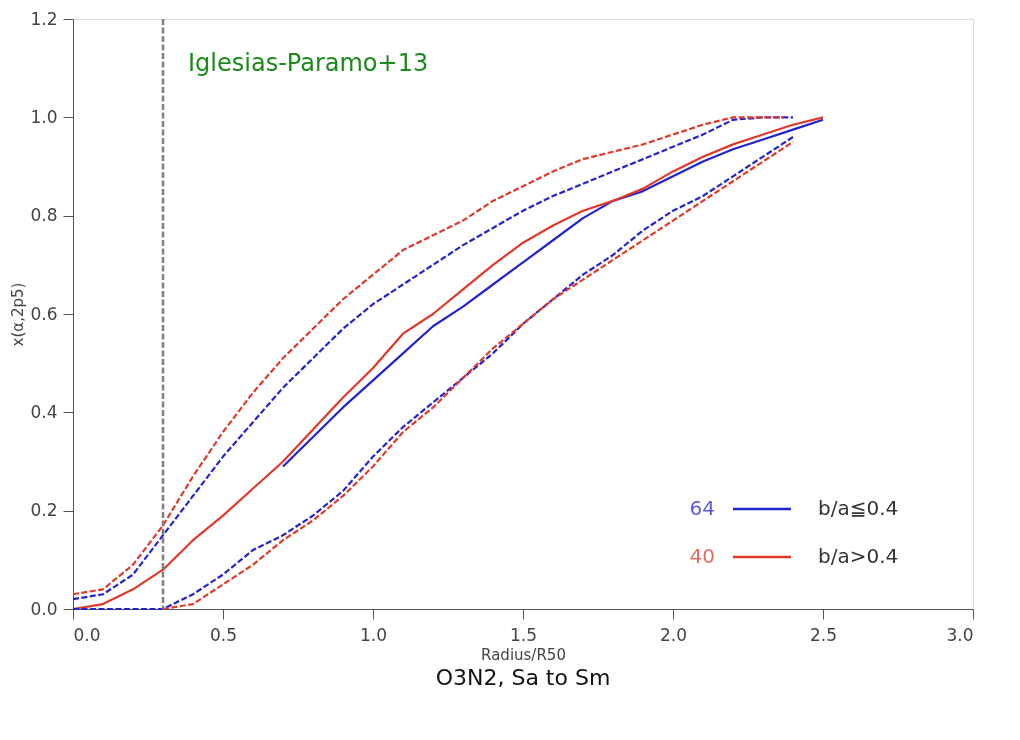  Describe the element at coordinates (44, 313) in the screenshot. I see `y-tick-label: 0.6` at that location.